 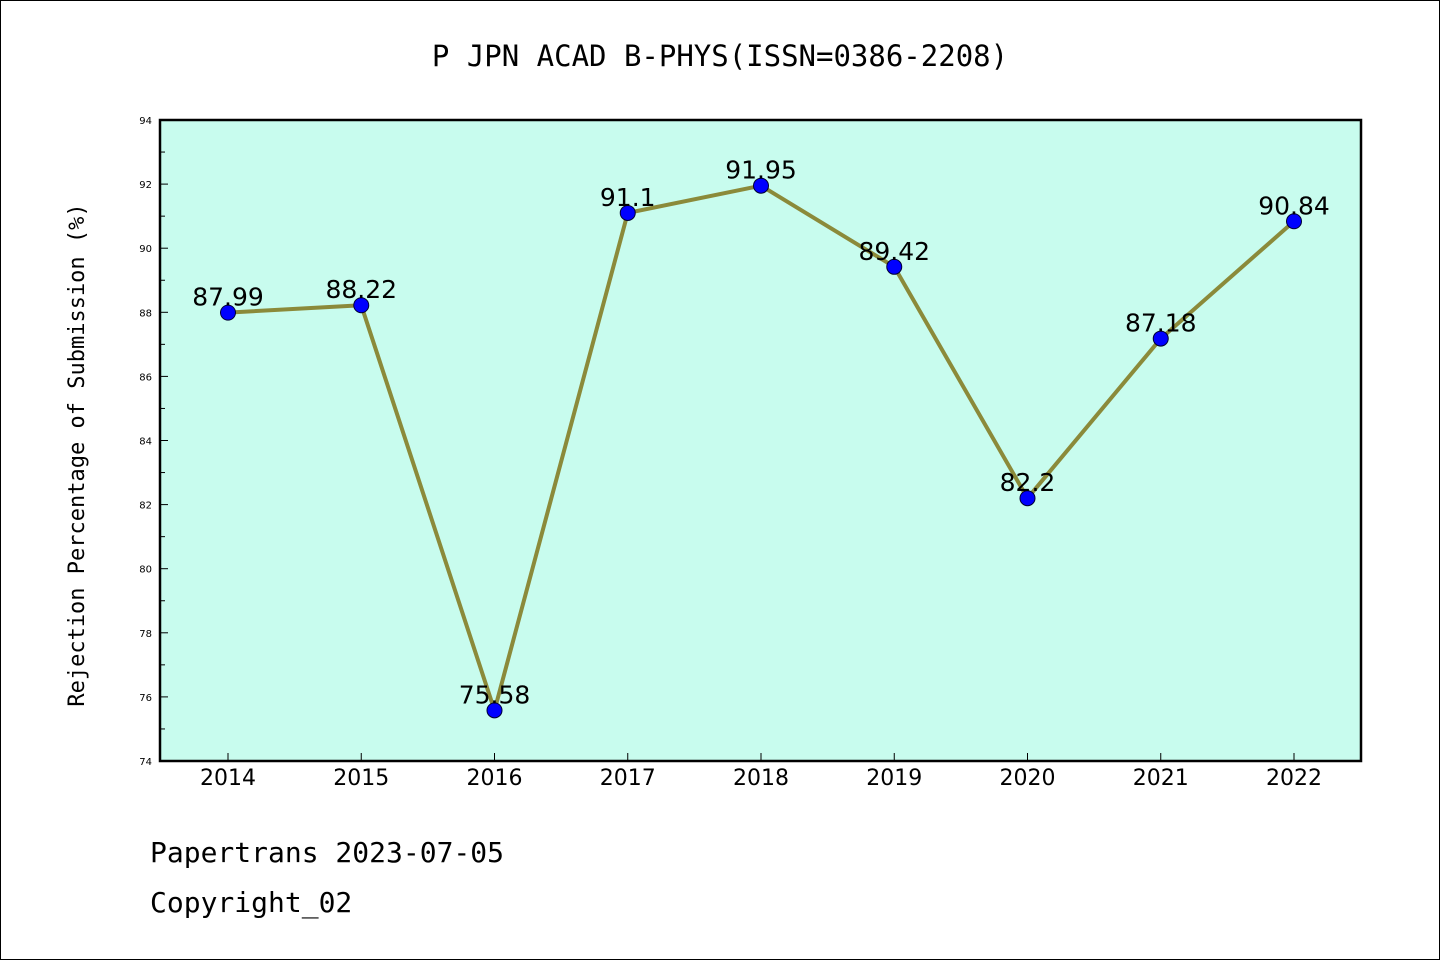 What do you see at coordinates (145, 249) in the screenshot?
I see `y-tick-label: 90` at bounding box center [145, 249].